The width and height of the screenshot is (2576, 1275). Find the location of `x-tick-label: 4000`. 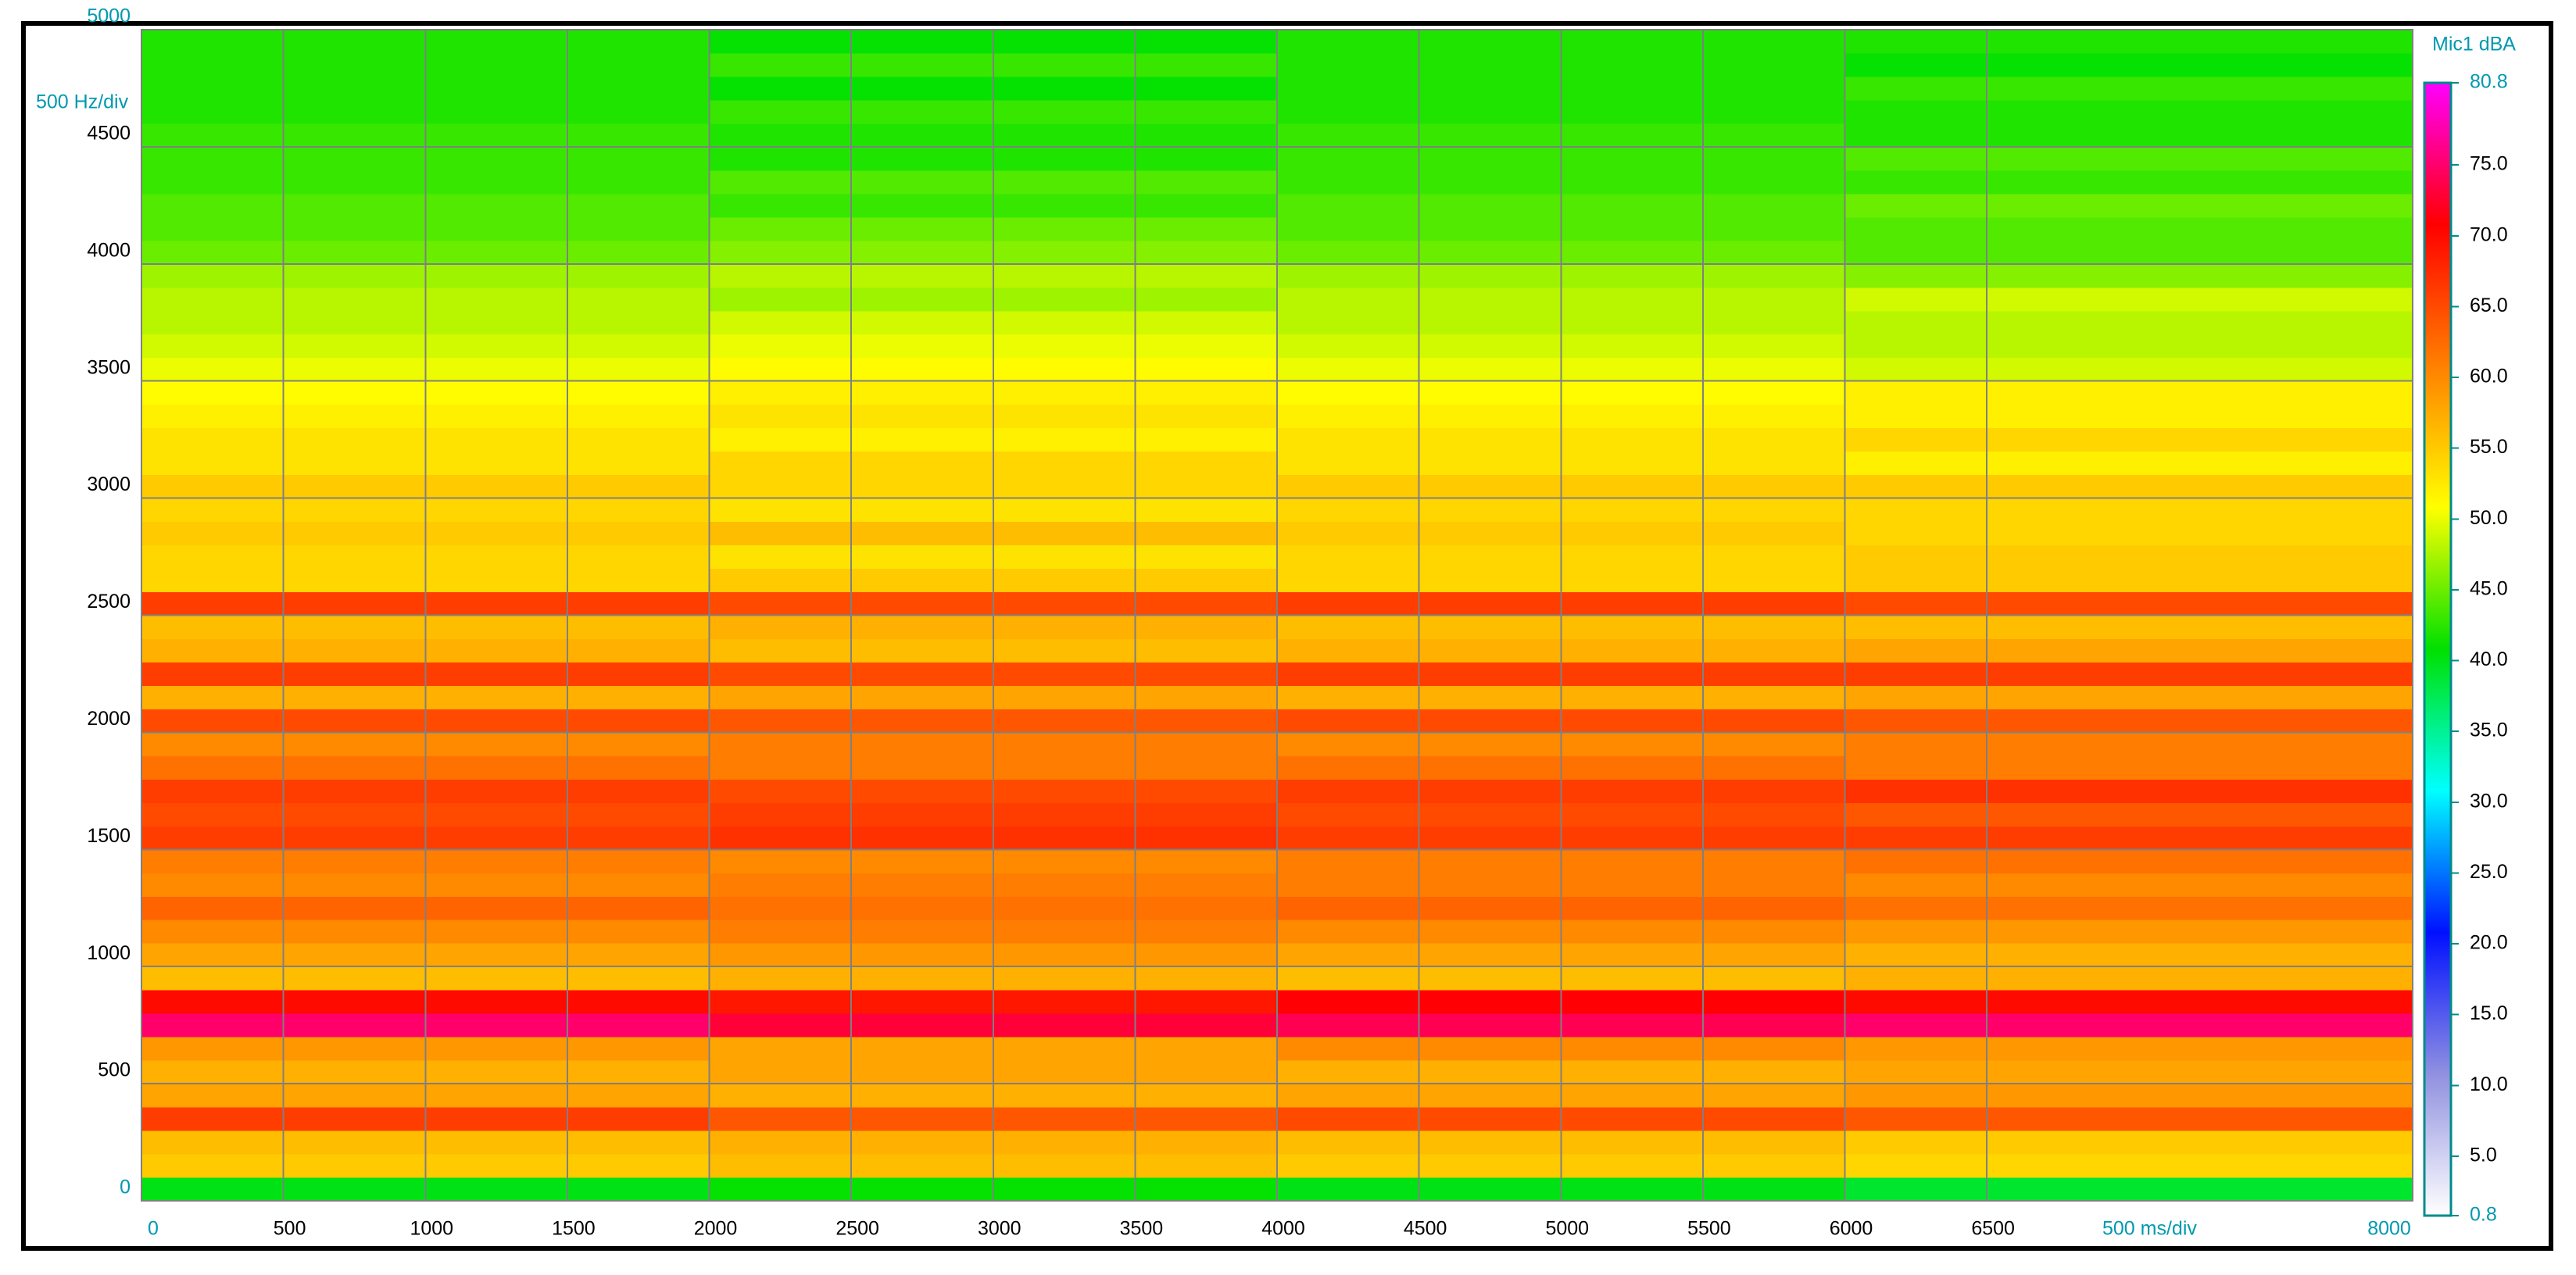

x-tick-label: 4000 is located at coordinates (1283, 1229).